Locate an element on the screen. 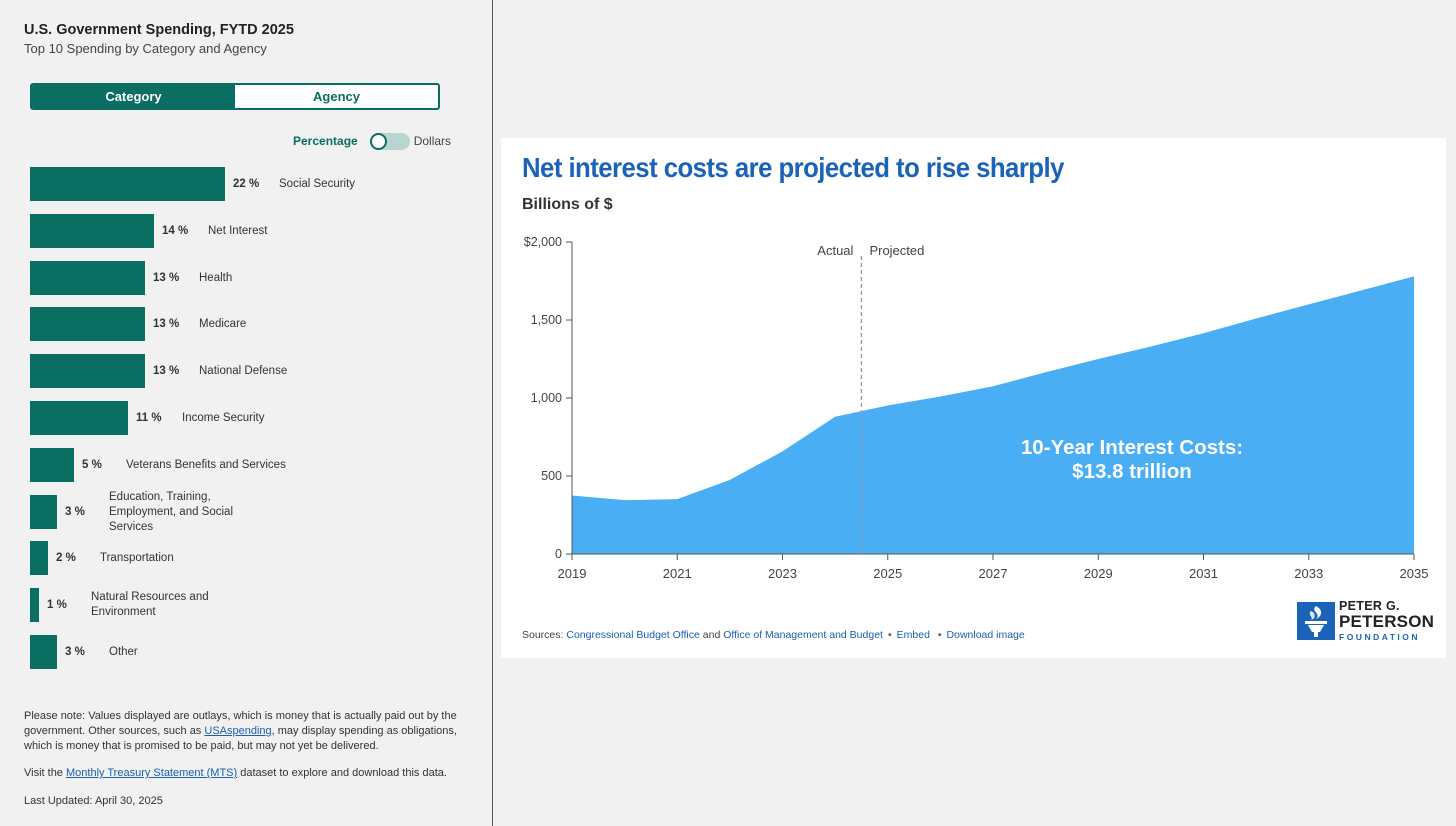  last-updated: Last Updated: April 30, 2025 is located at coordinates (93, 801).